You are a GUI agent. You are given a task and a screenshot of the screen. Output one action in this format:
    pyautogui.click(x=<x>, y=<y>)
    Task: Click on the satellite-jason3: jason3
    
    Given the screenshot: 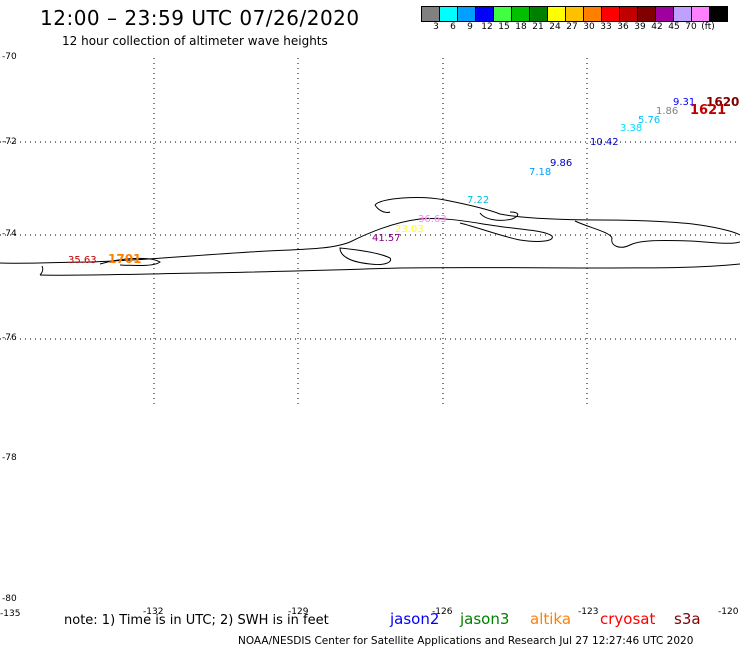 What is the action you would take?
    pyautogui.click(x=485, y=619)
    